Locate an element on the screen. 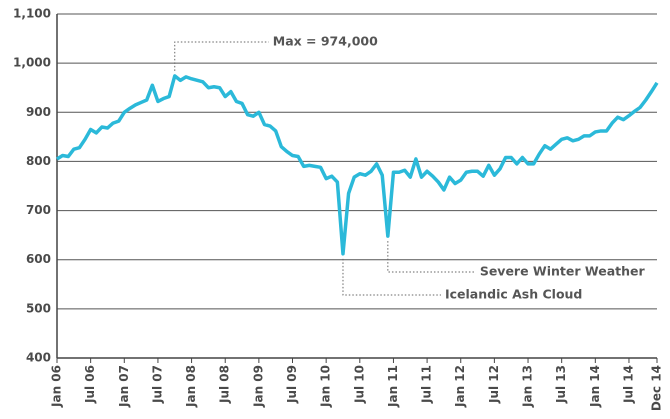  annotation: Severe Winter Weather is located at coordinates (563, 271).